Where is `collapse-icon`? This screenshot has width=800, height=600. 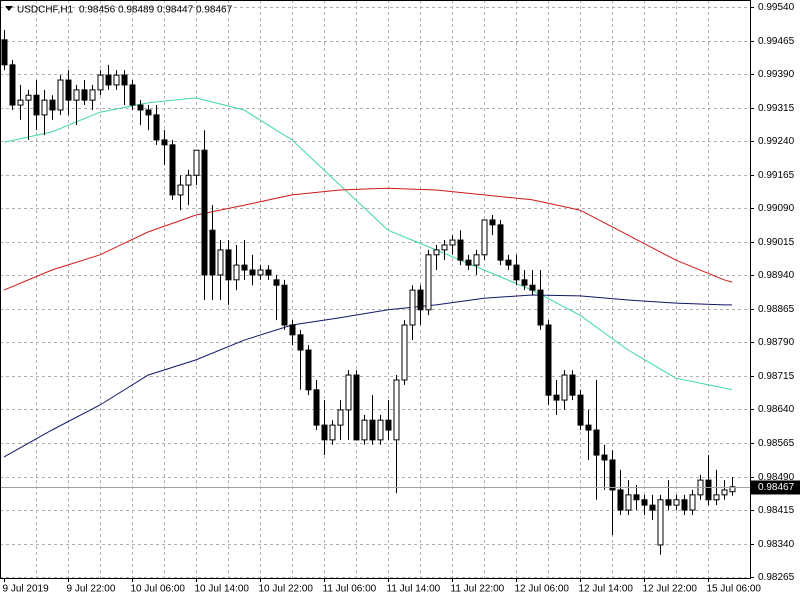 collapse-icon is located at coordinates (9, 8).